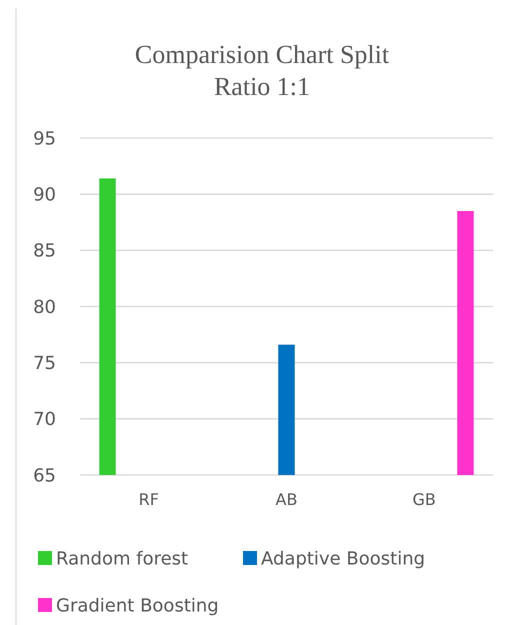 Image resolution: width=508 pixels, height=625 pixels. Describe the element at coordinates (44, 307) in the screenshot. I see `y-tick-label: 80` at that location.